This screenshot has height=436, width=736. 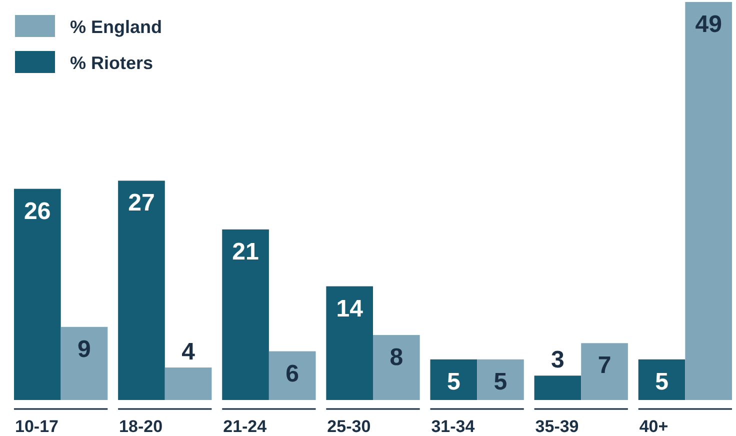 I want to click on x-tick-label: 18-20, so click(x=141, y=426).